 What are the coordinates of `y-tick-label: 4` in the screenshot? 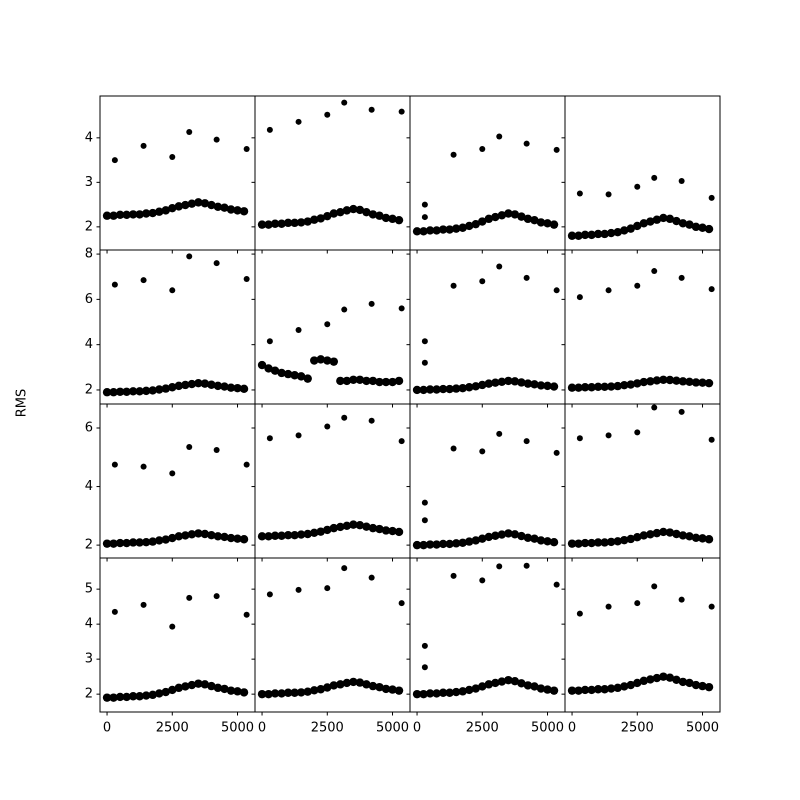 It's located at (89, 486).